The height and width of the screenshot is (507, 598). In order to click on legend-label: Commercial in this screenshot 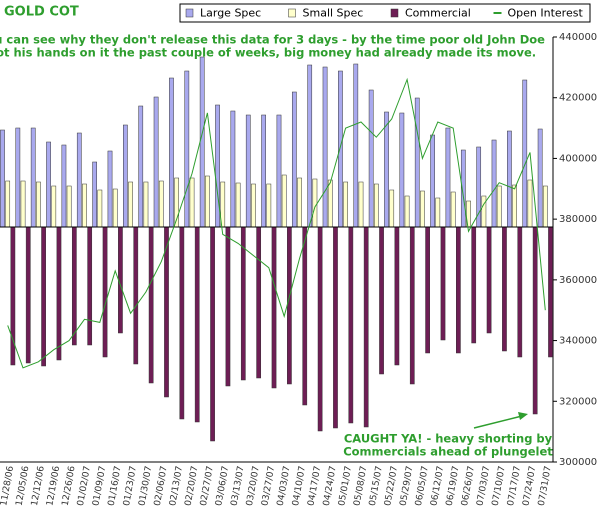, I will do `click(438, 13)`.